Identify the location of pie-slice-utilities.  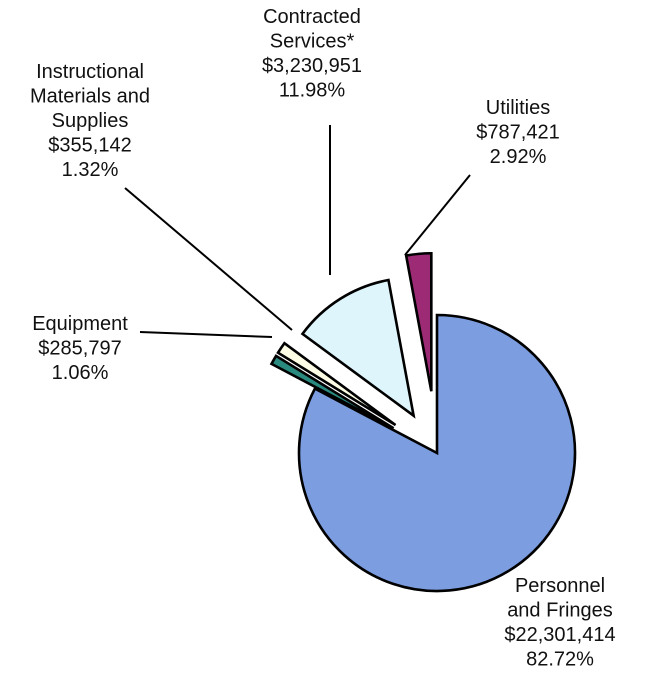
(418, 321).